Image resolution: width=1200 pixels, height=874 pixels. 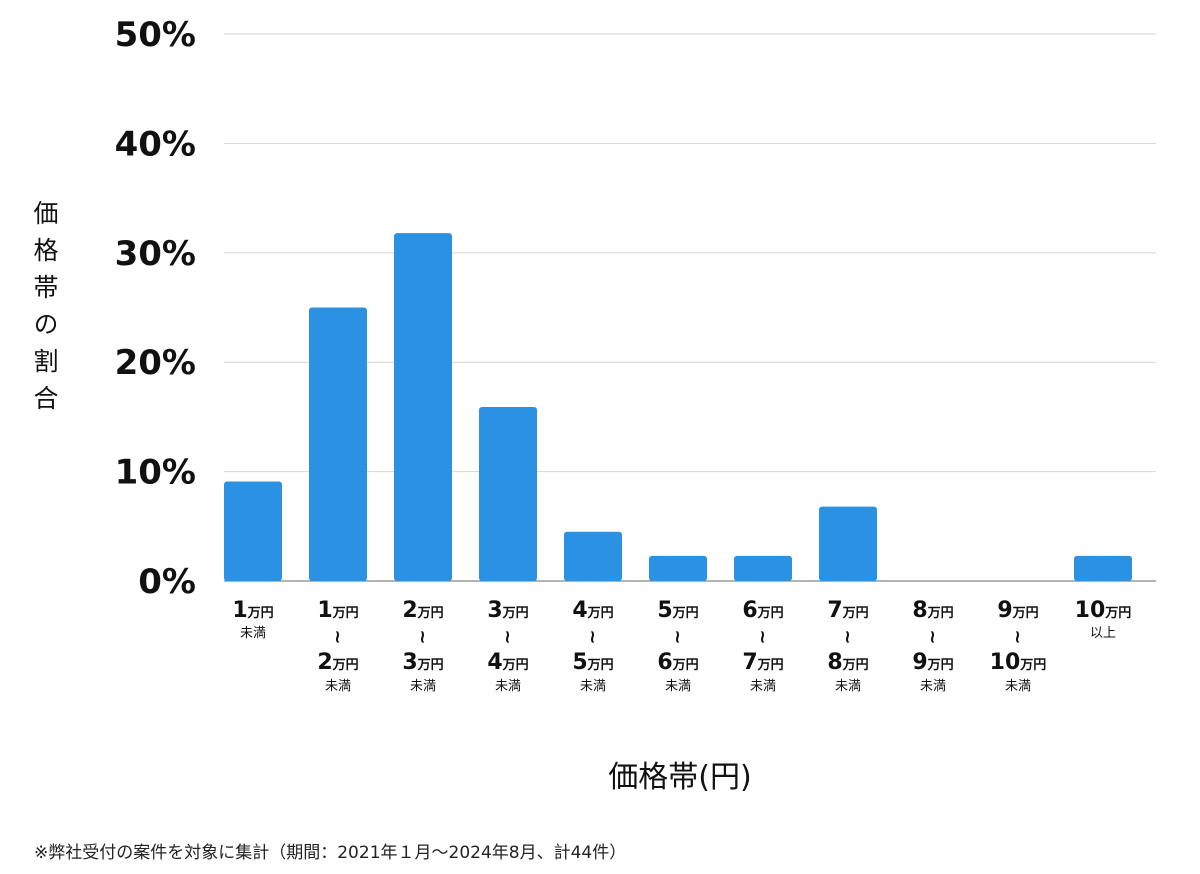 What do you see at coordinates (155, 473) in the screenshot?
I see `y-tick-label: 10%` at bounding box center [155, 473].